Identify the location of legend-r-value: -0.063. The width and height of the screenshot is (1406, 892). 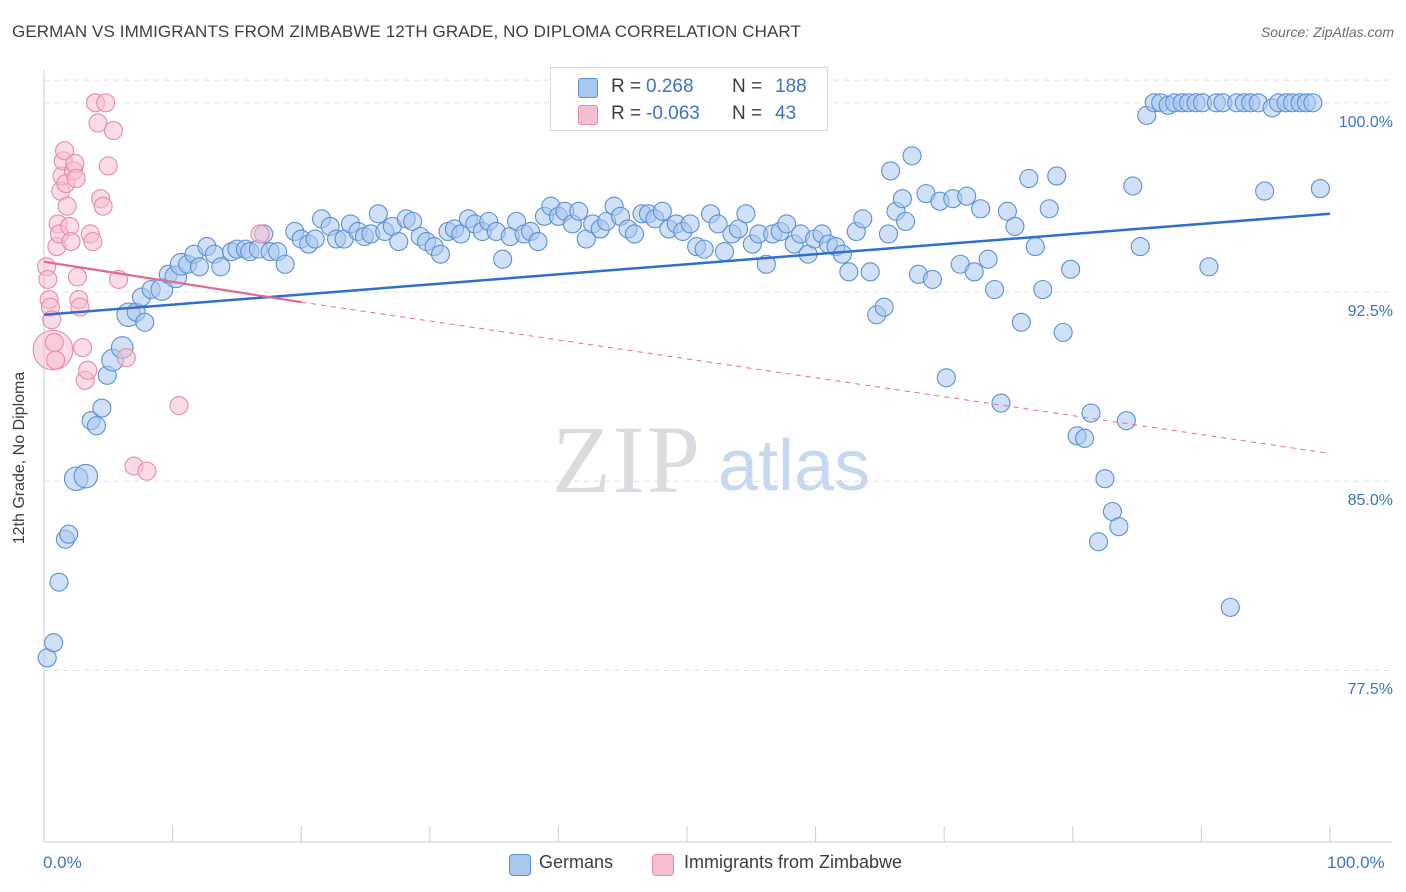
(673, 113).